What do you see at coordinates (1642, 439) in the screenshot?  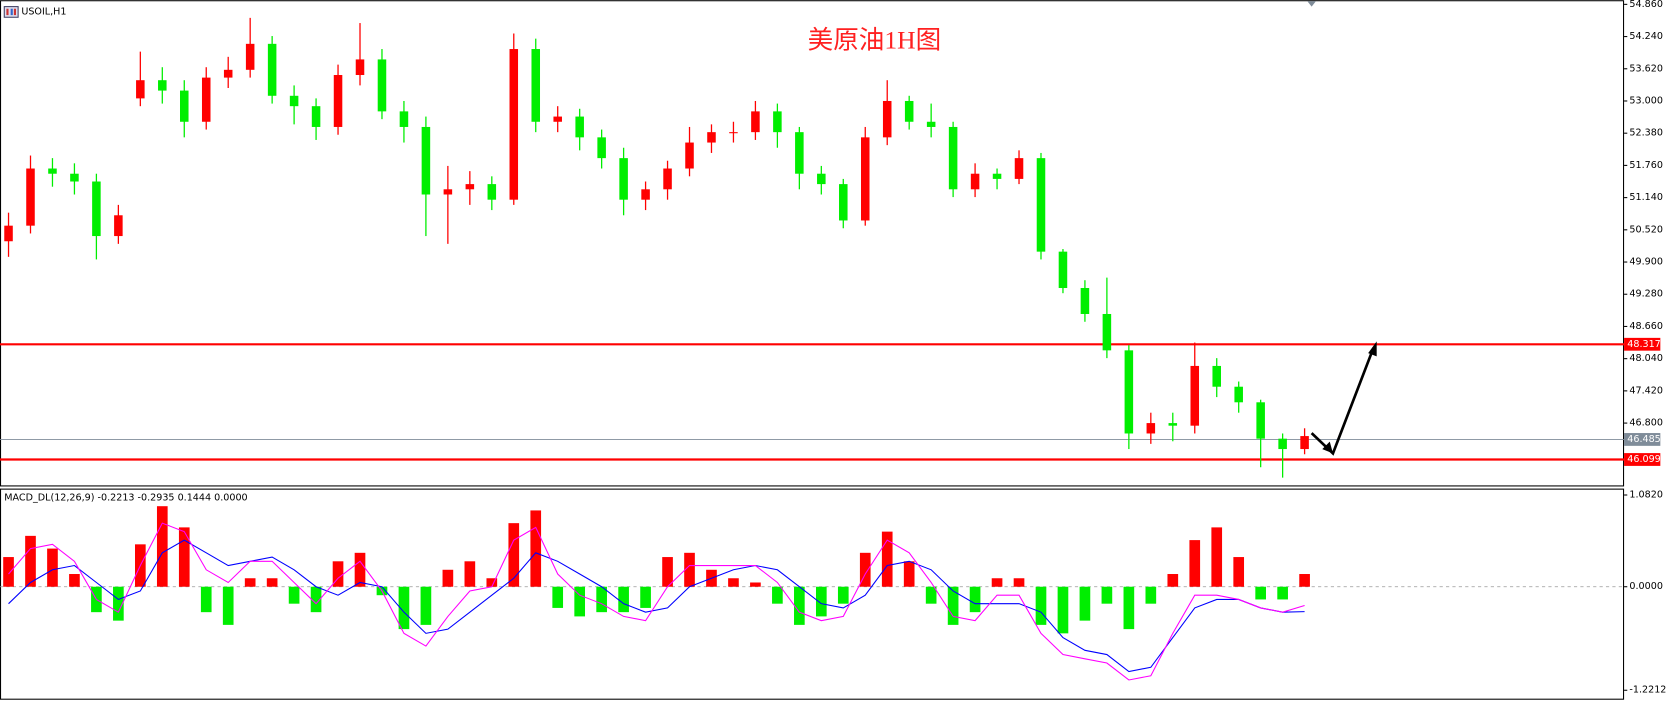 I see `current-price-box` at bounding box center [1642, 439].